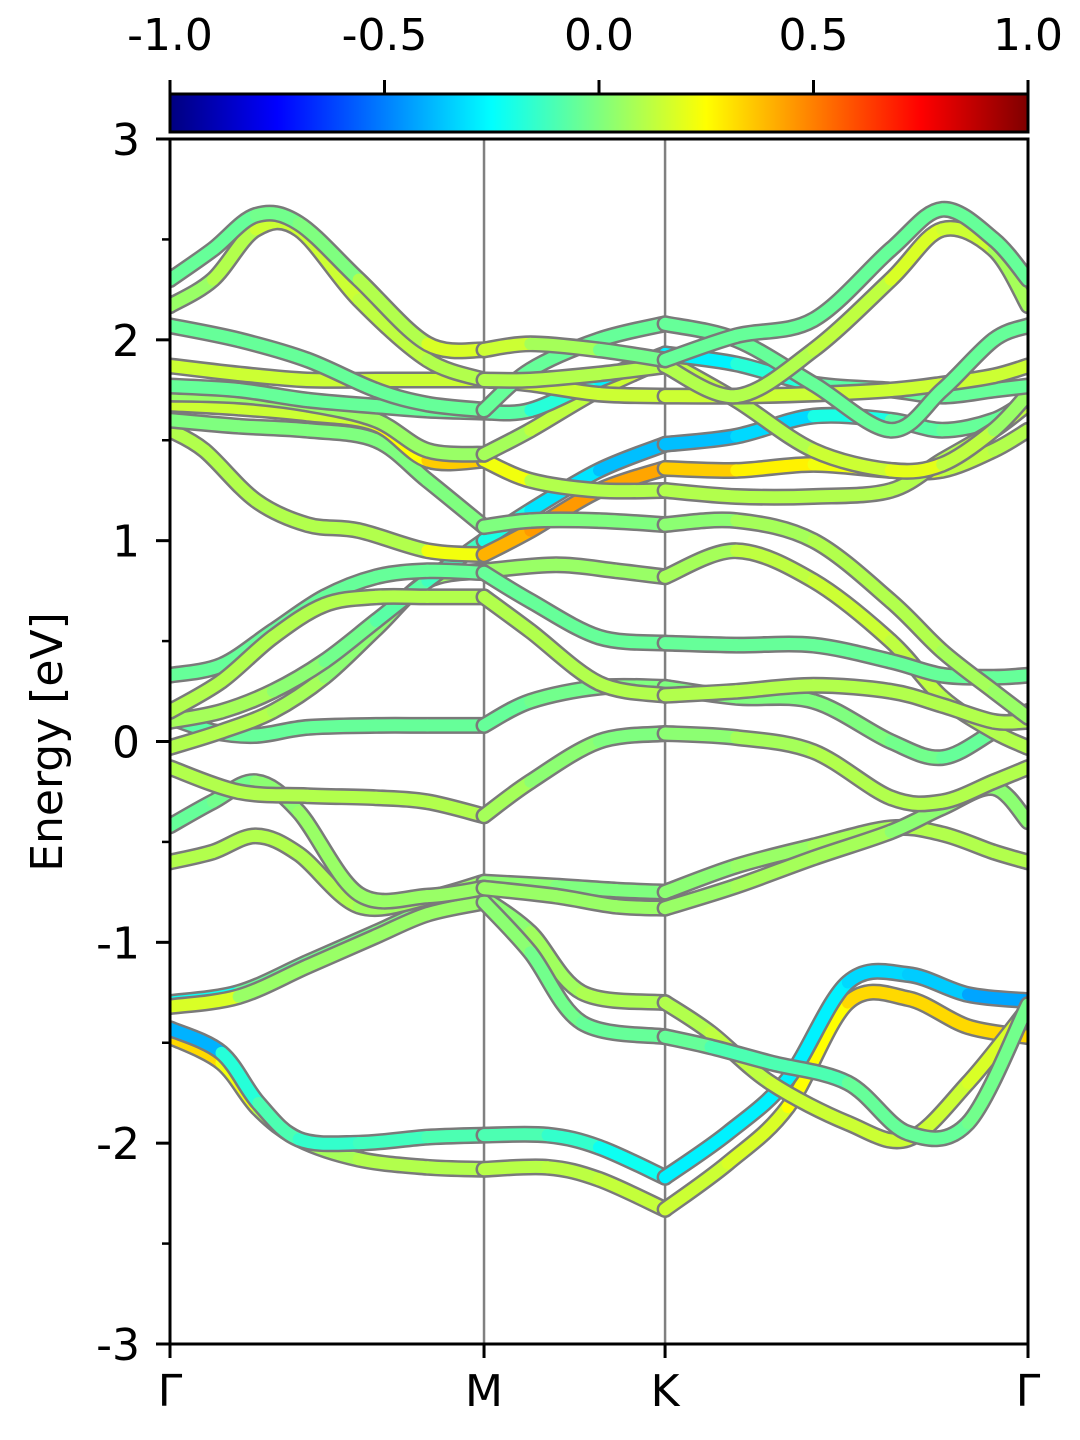 The image size is (1080, 1440). What do you see at coordinates (47, 742) in the screenshot?
I see `y-axis-label: Energy [eV]` at bounding box center [47, 742].